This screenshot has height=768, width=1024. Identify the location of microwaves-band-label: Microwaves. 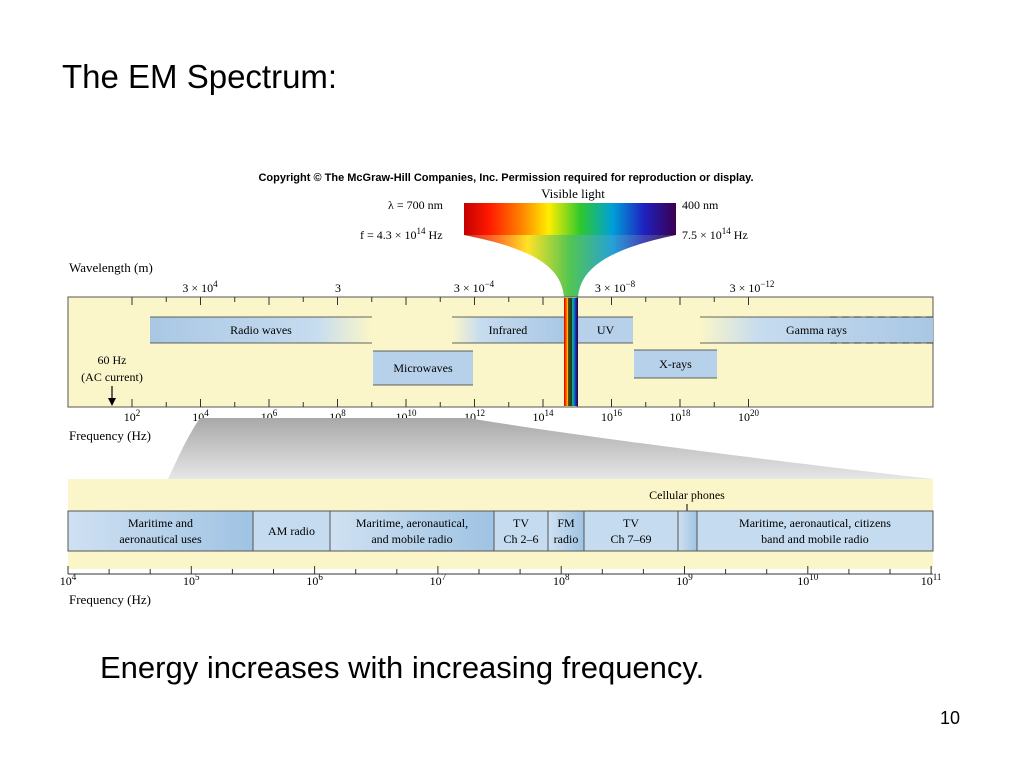
(423, 368).